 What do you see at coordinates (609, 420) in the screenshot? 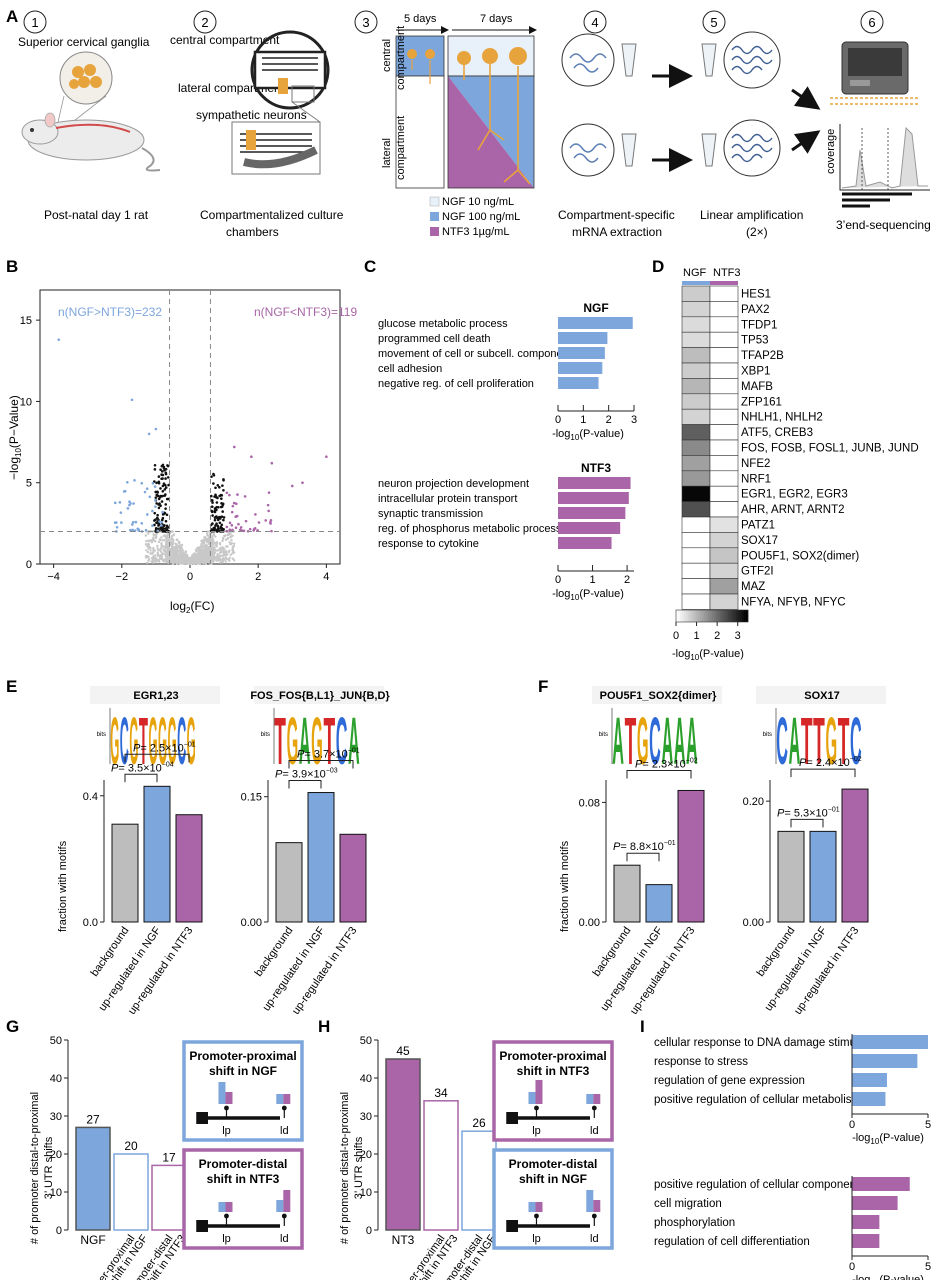
I see `go-tick-label: 2` at bounding box center [609, 420].